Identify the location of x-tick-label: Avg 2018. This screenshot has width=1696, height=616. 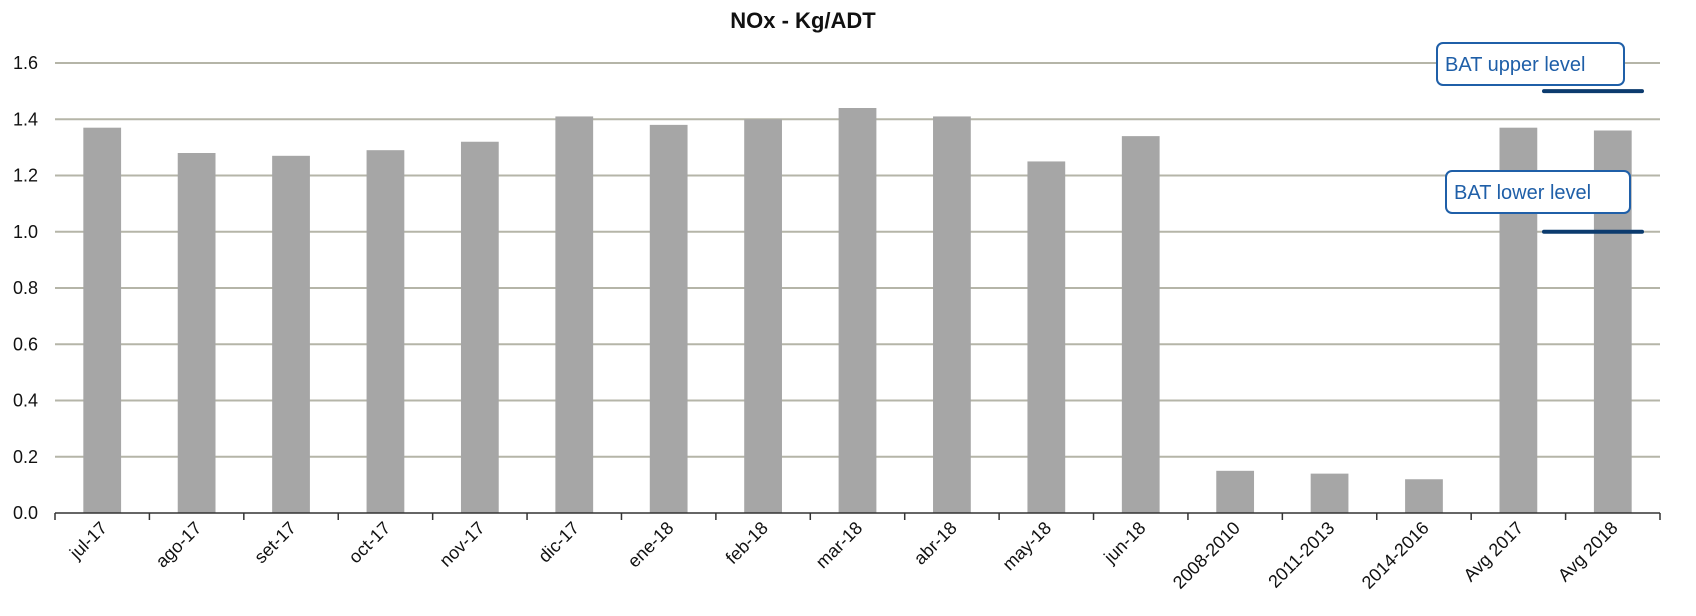
(1588, 552).